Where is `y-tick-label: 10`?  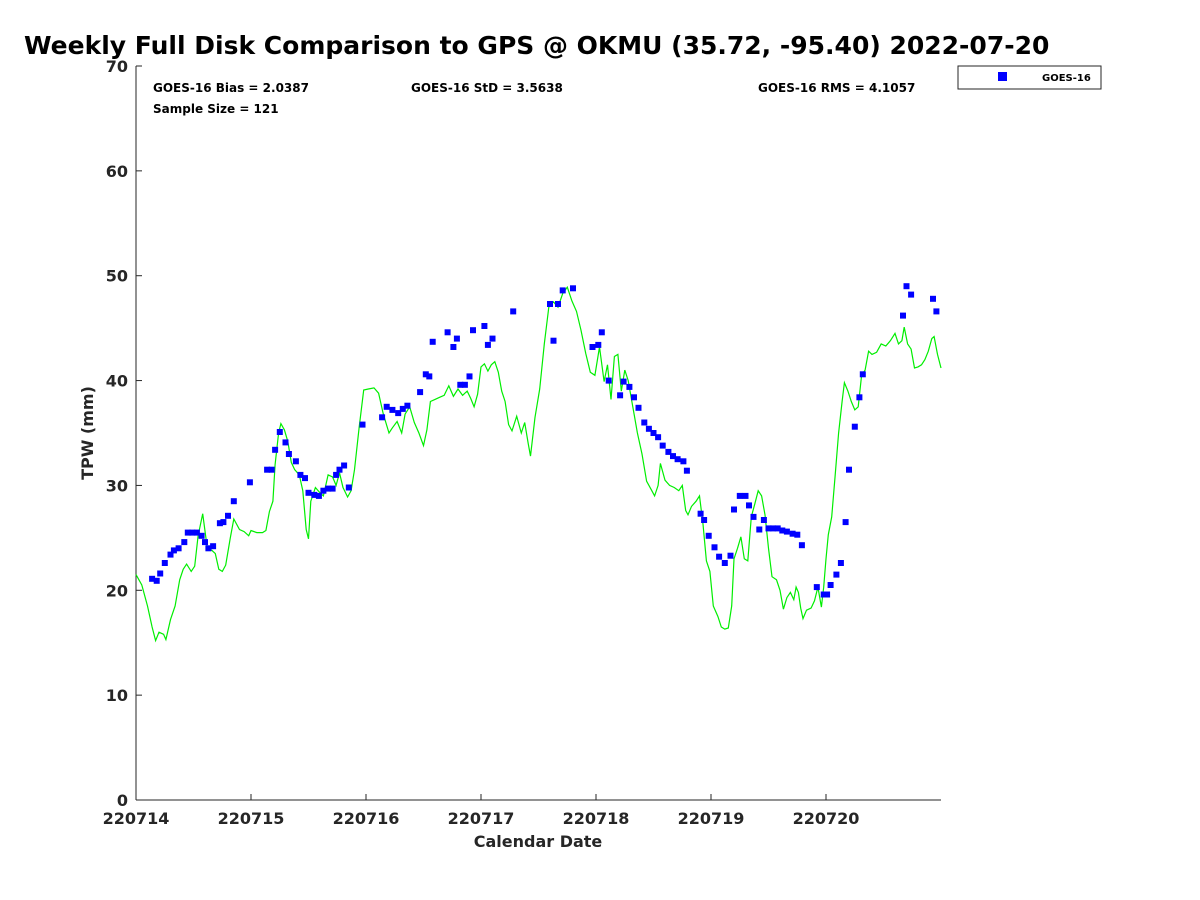 y-tick-label: 10 is located at coordinates (117, 695).